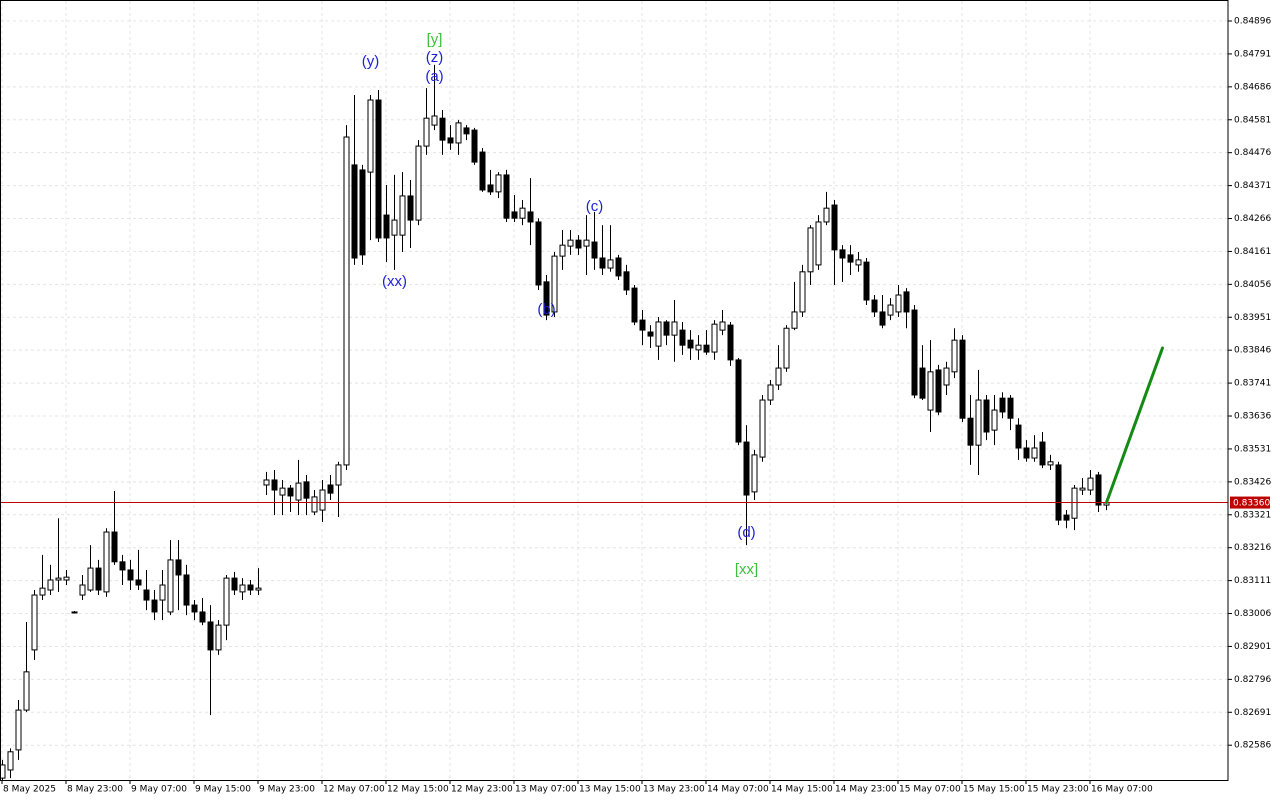 The image size is (1280, 800). Describe the element at coordinates (1252, 482) in the screenshot. I see `y-tick-label: 0.83426` at that location.